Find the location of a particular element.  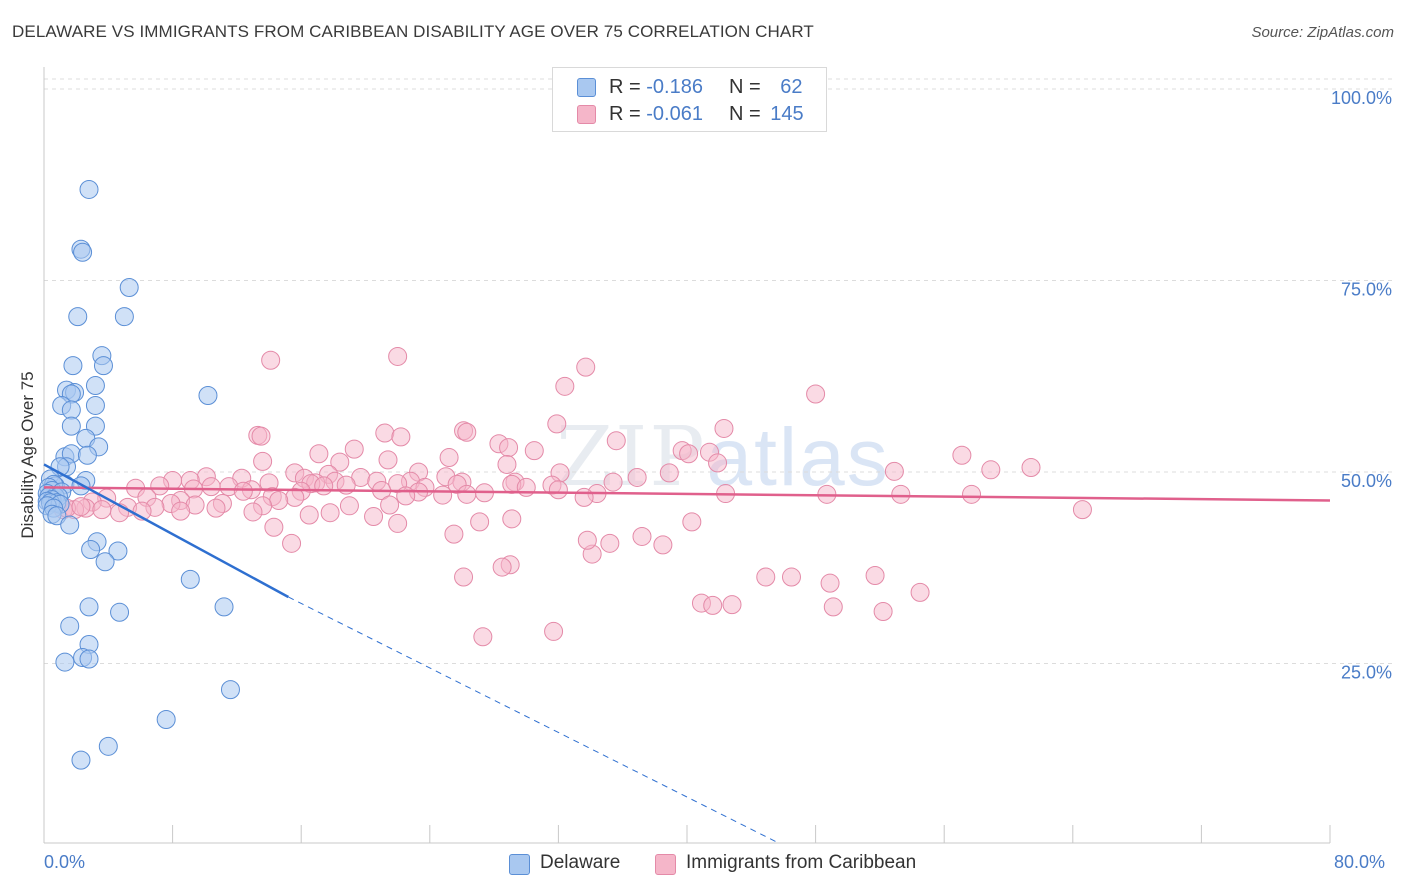

legend-n-delaware: N = 62 is located at coordinates (766, 87).